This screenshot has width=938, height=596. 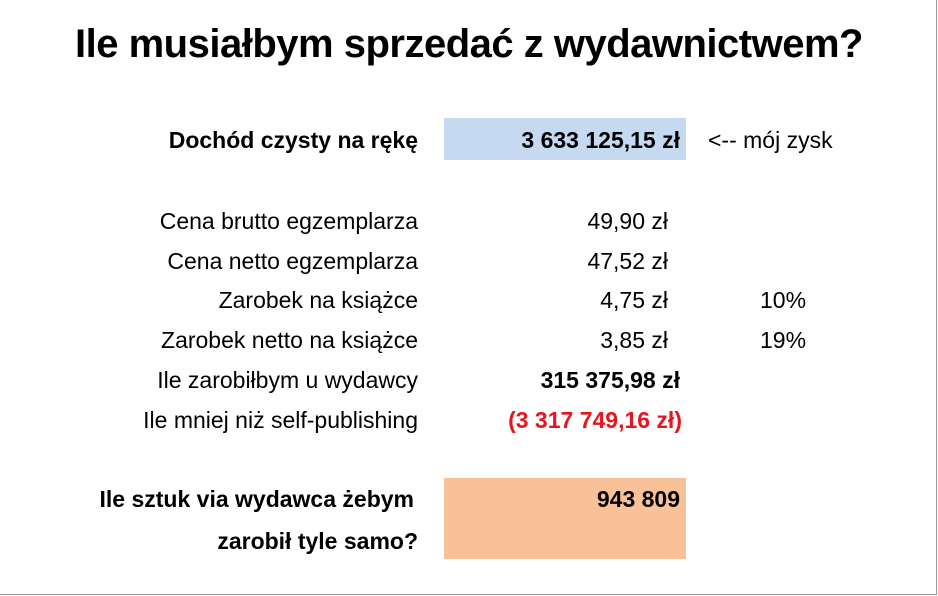 What do you see at coordinates (469, 300) in the screenshot?
I see `table-row: Zarobek na książce 4,75 zł 10%` at bounding box center [469, 300].